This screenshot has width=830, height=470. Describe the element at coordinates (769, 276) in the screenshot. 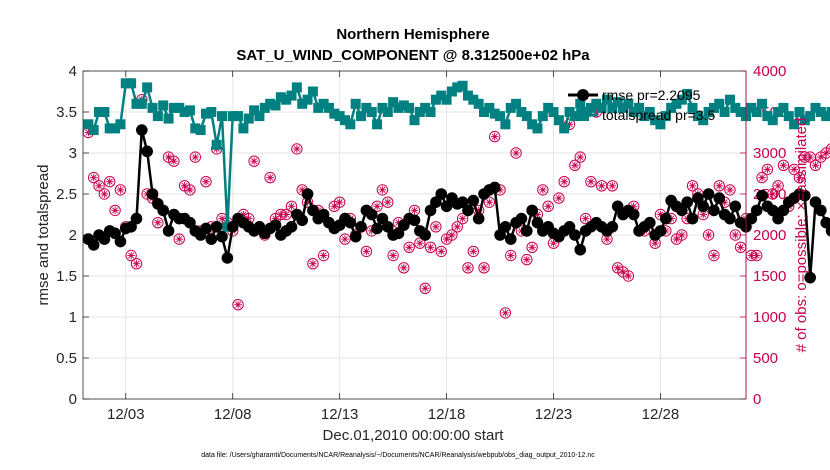

I see `right-tick-label: 1500` at that location.